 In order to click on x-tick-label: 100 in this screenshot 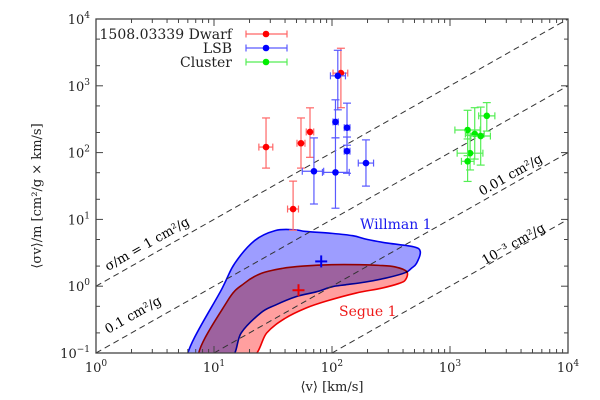, I will do `click(96, 367)`.